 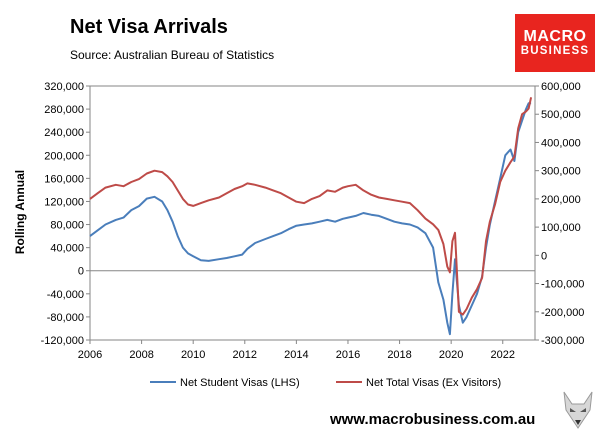 I want to click on right-tick-label: 600,000, so click(x=561, y=87).